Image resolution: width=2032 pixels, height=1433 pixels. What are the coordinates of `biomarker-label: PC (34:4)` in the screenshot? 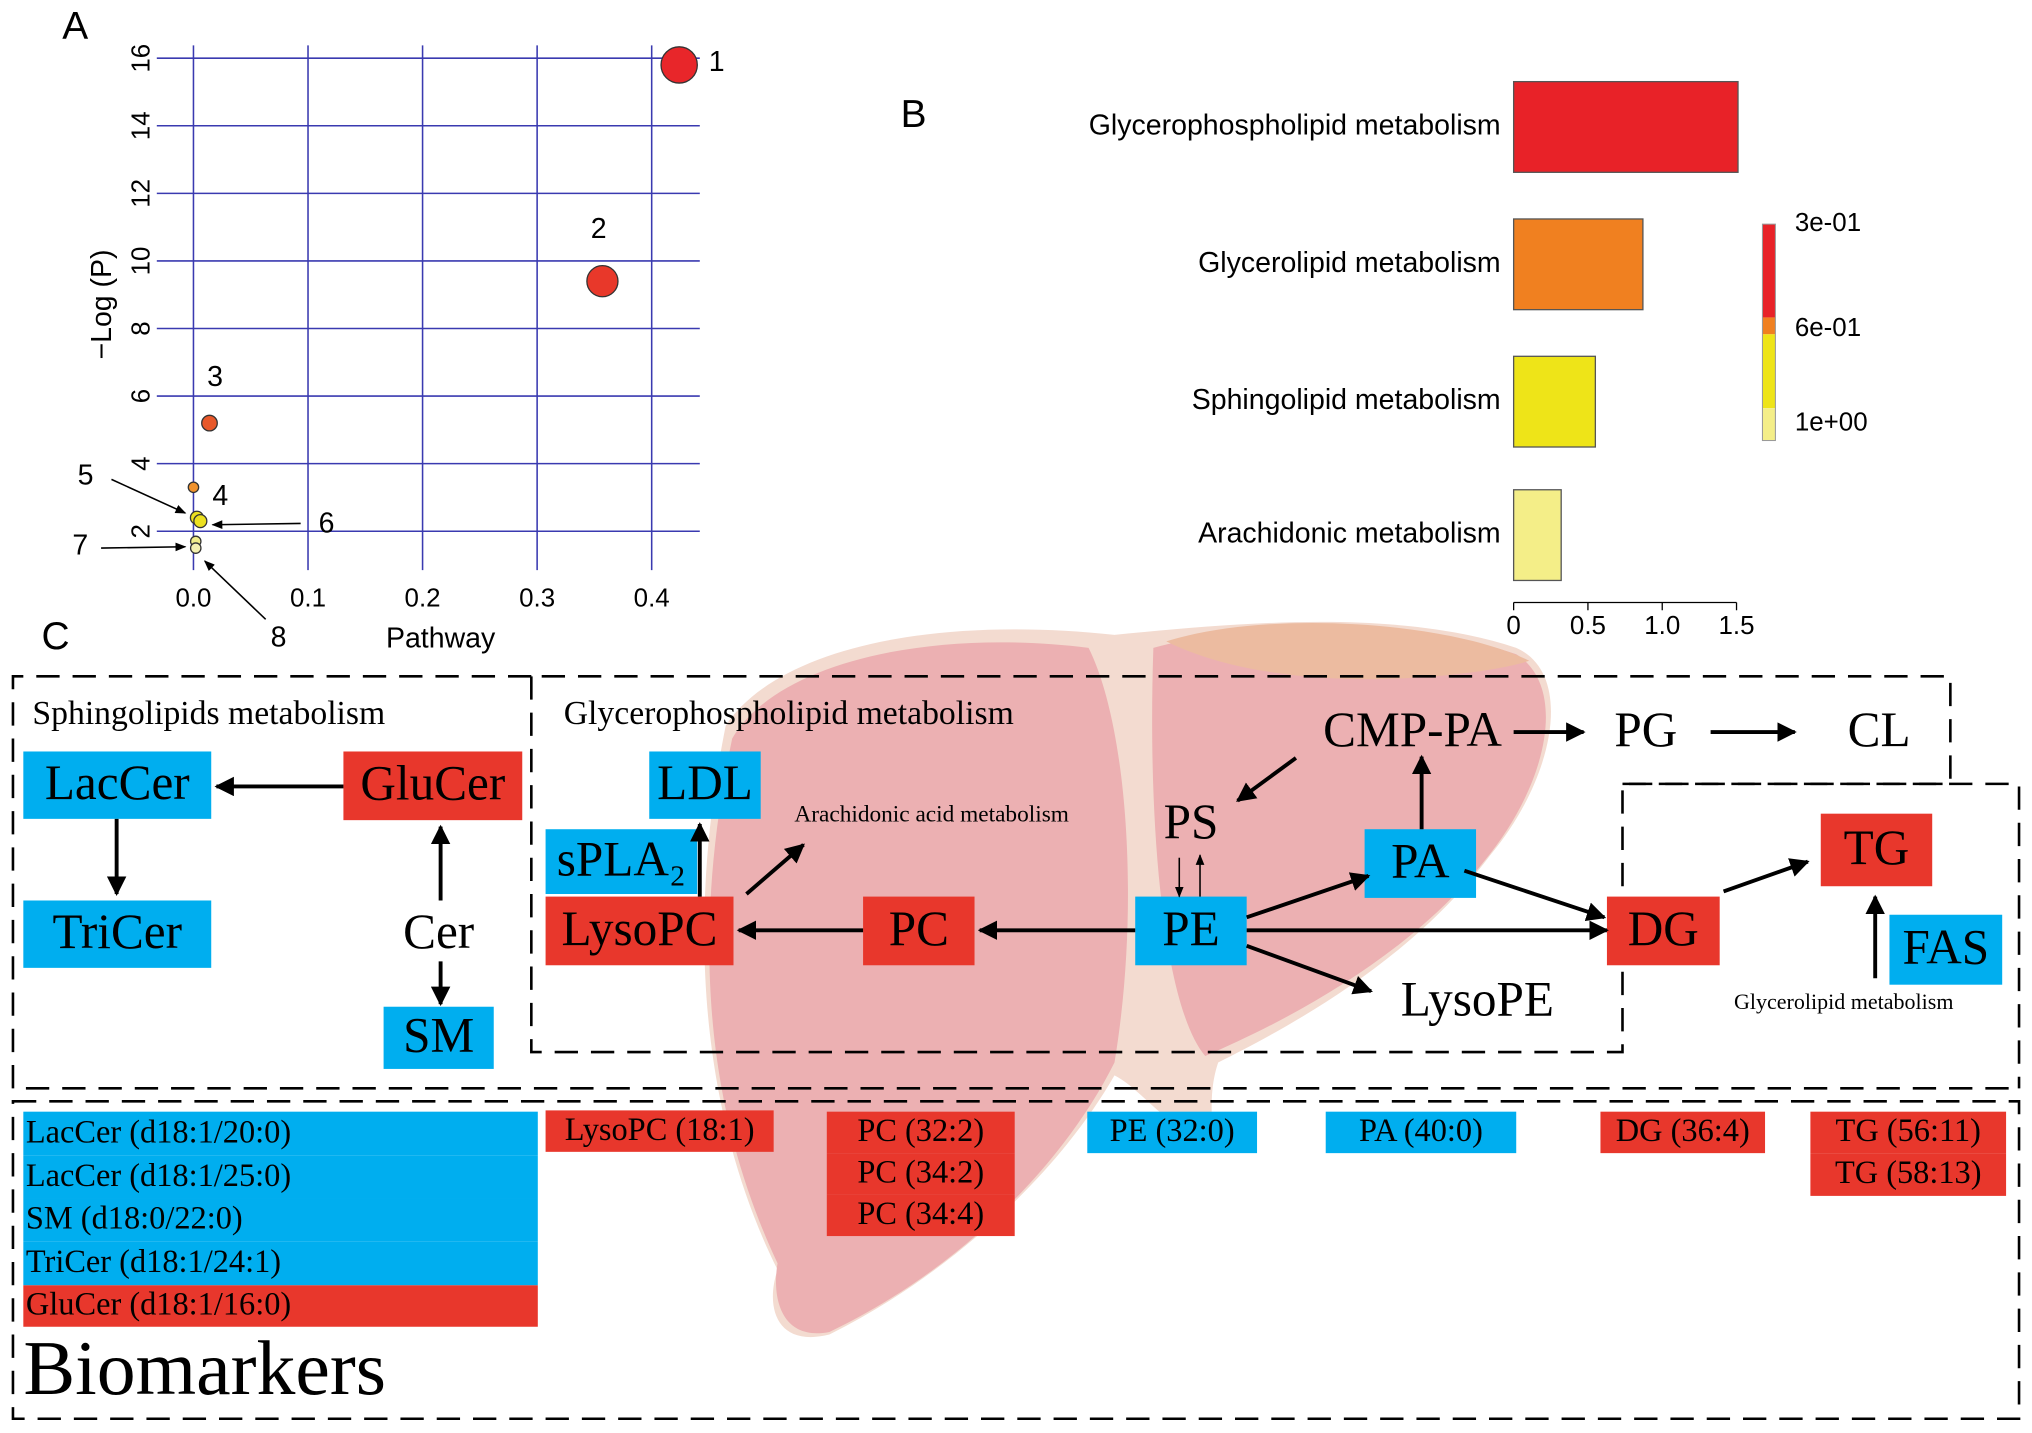 It's located at (920, 1214).